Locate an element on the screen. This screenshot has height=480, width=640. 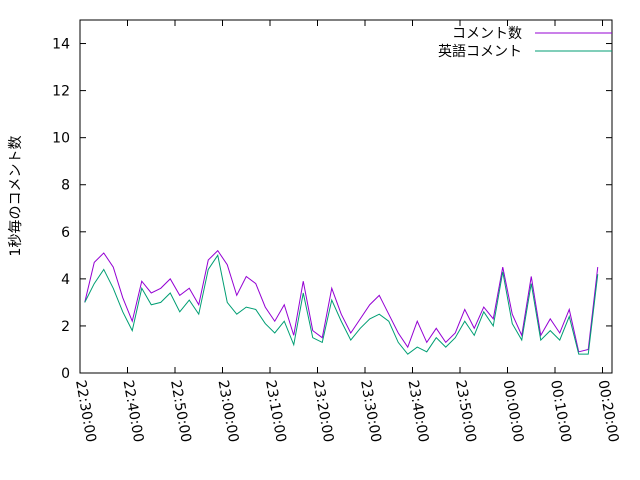
y-tick-label: 8 is located at coordinates (65, 186).